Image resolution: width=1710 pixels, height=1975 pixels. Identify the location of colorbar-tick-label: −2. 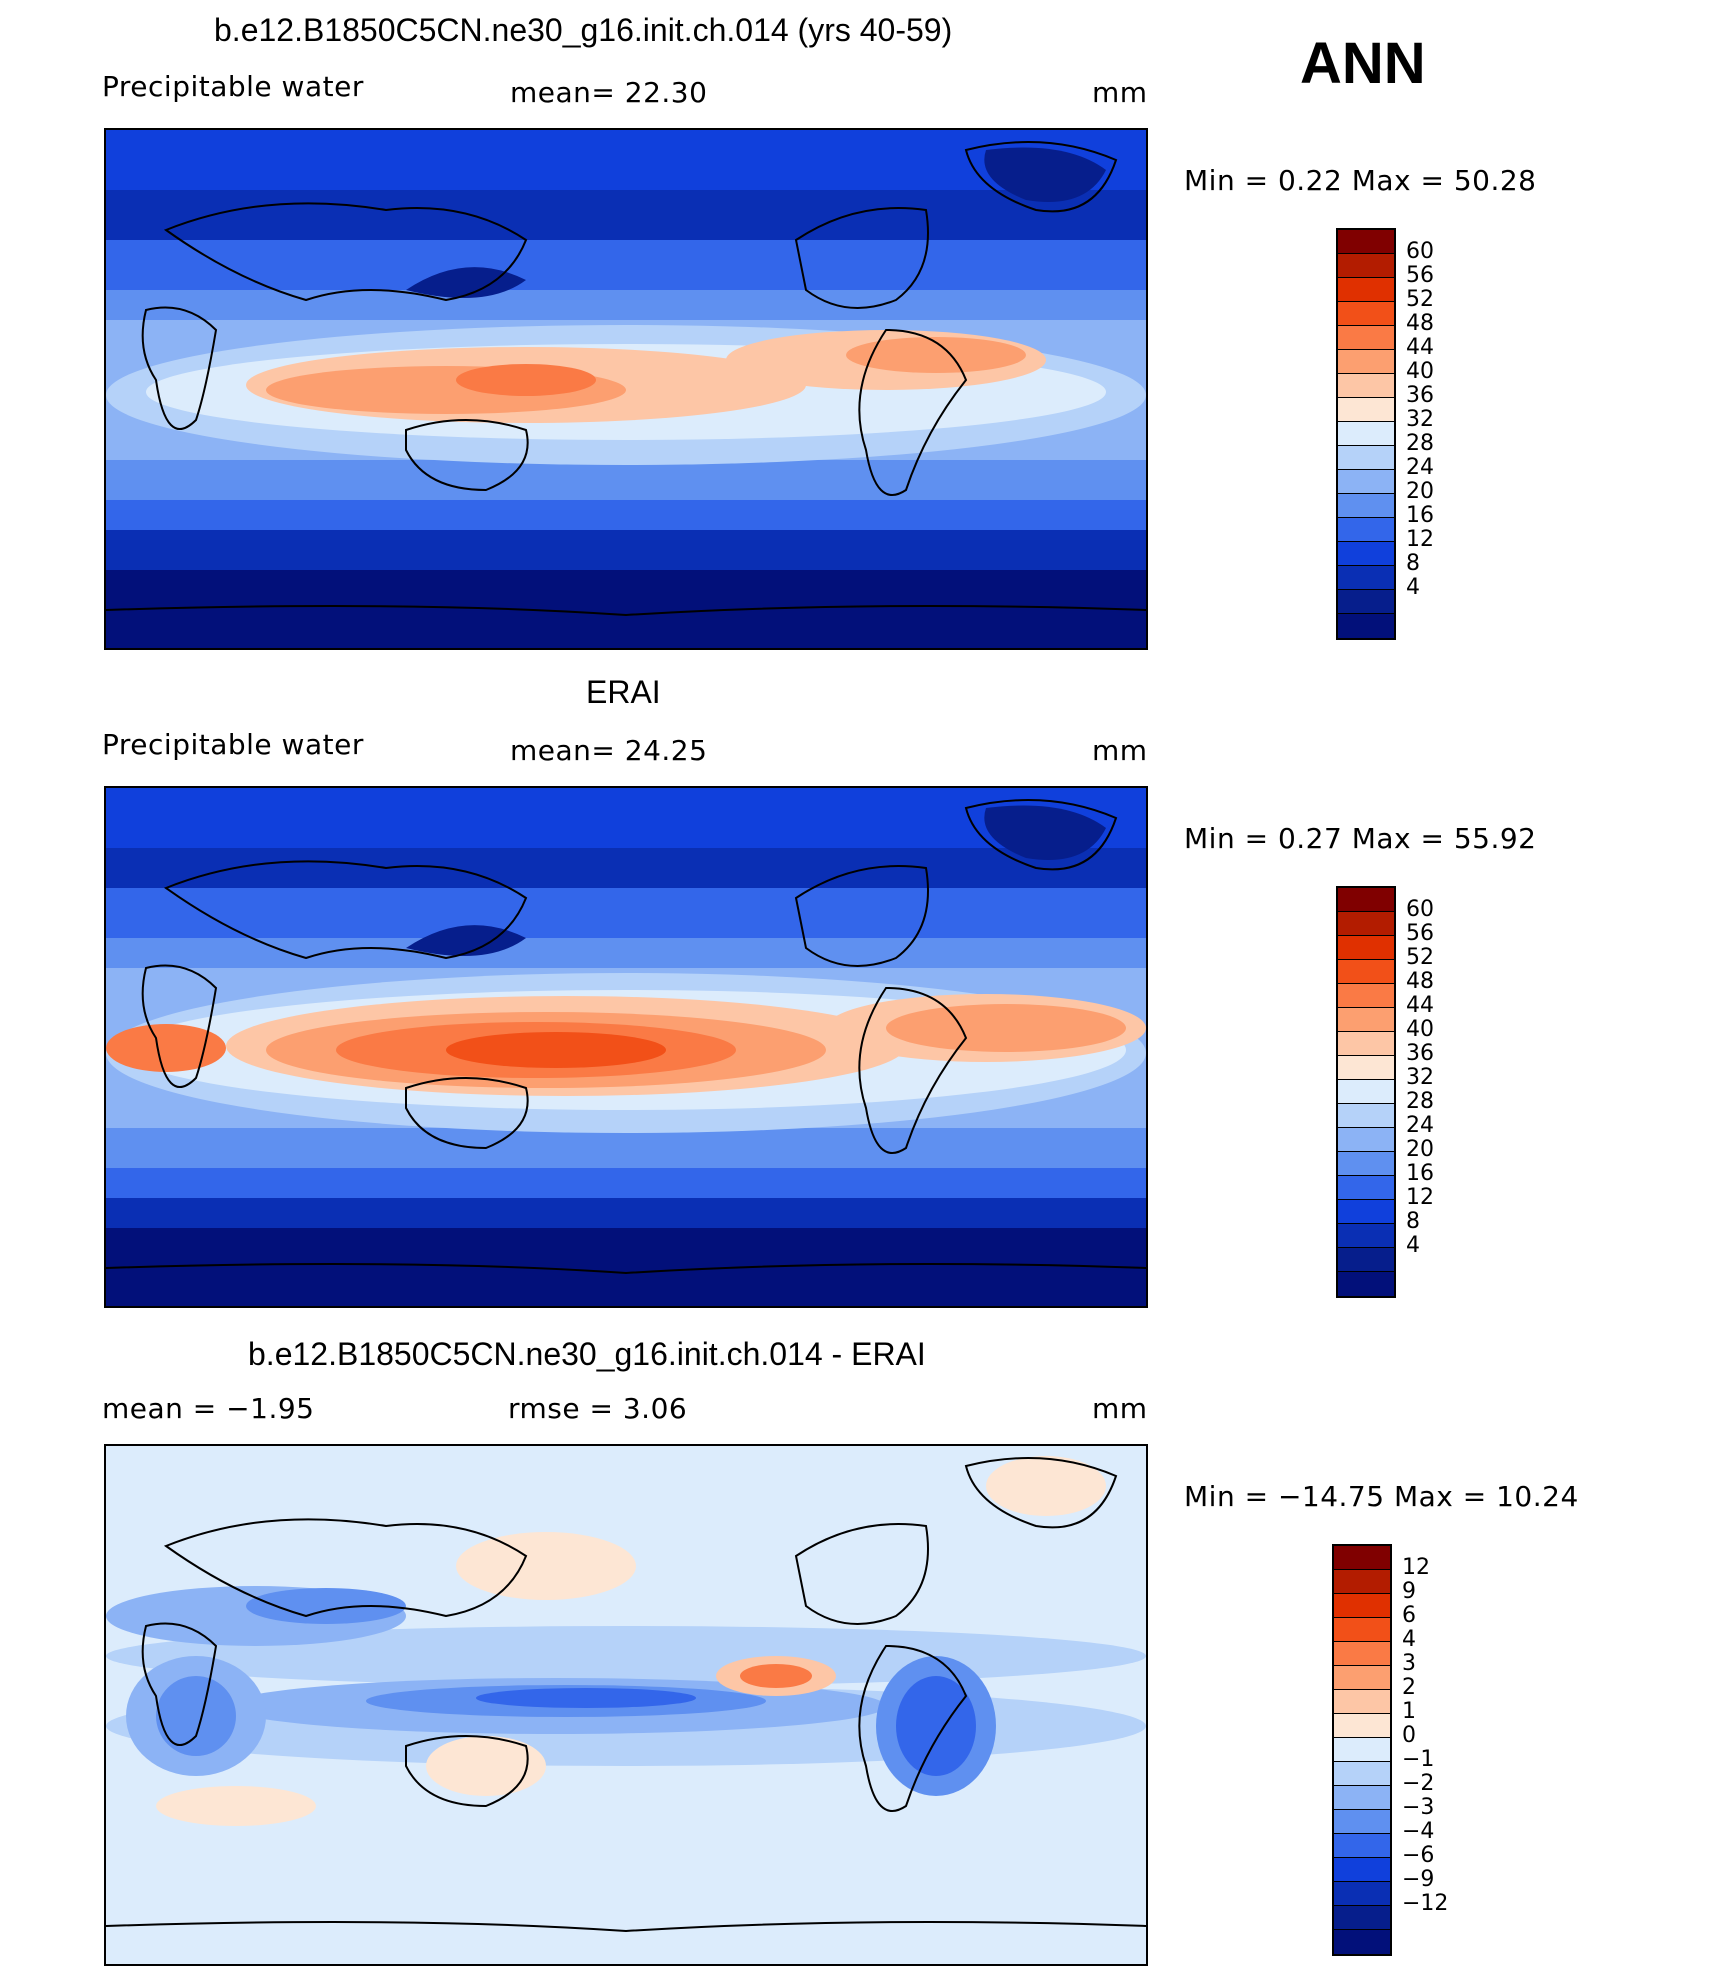
(1418, 1783).